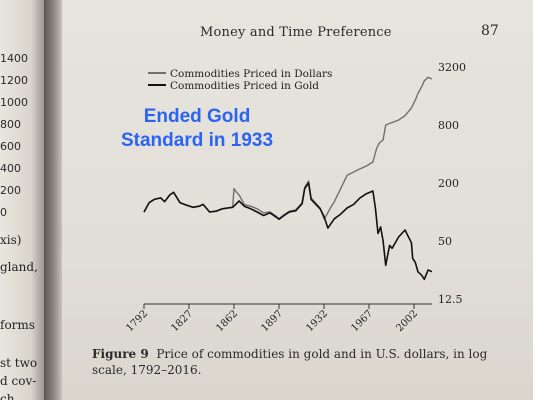 The width and height of the screenshot is (533, 400). What do you see at coordinates (445, 241) in the screenshot?
I see `y-tick-label: 50` at bounding box center [445, 241].